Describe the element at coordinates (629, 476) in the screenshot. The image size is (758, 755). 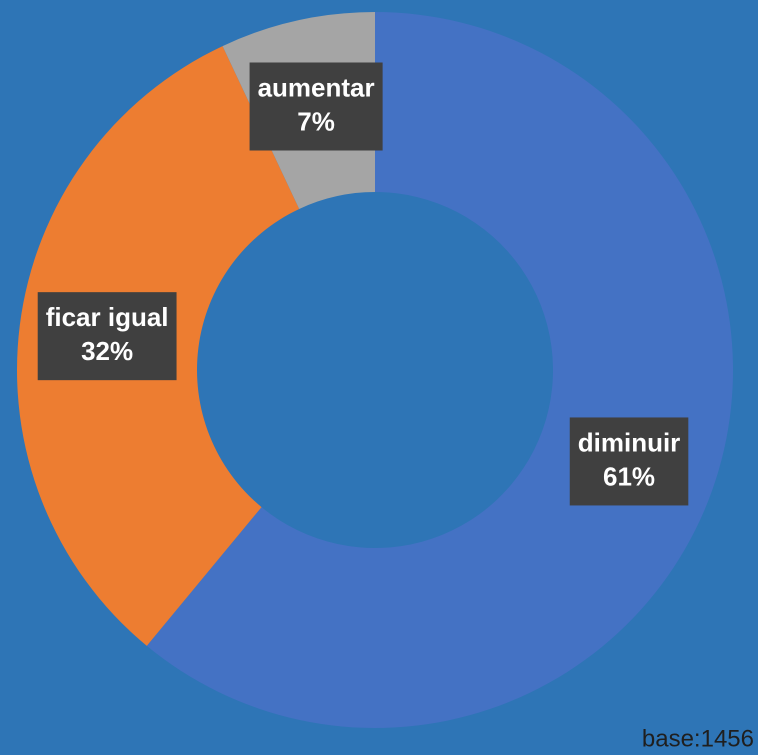
I see `label-value: 61%` at that location.